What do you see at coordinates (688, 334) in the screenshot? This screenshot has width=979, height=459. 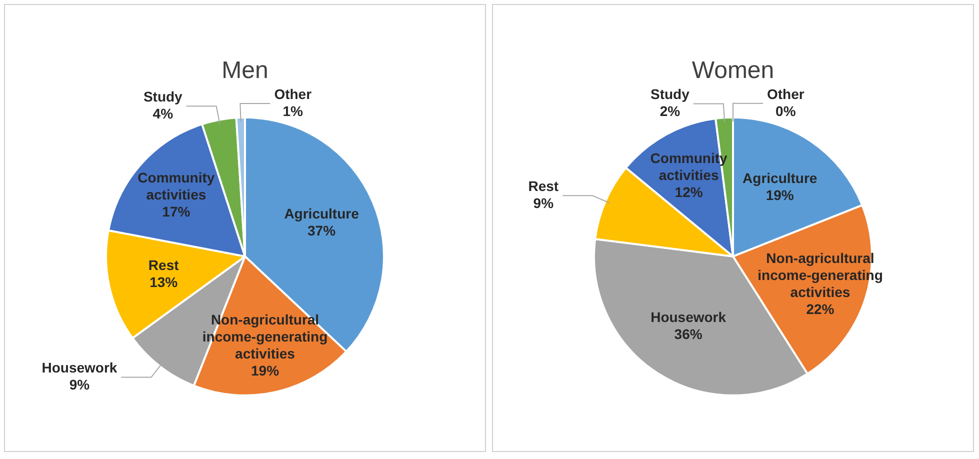 I see `data-label: 36%` at bounding box center [688, 334].